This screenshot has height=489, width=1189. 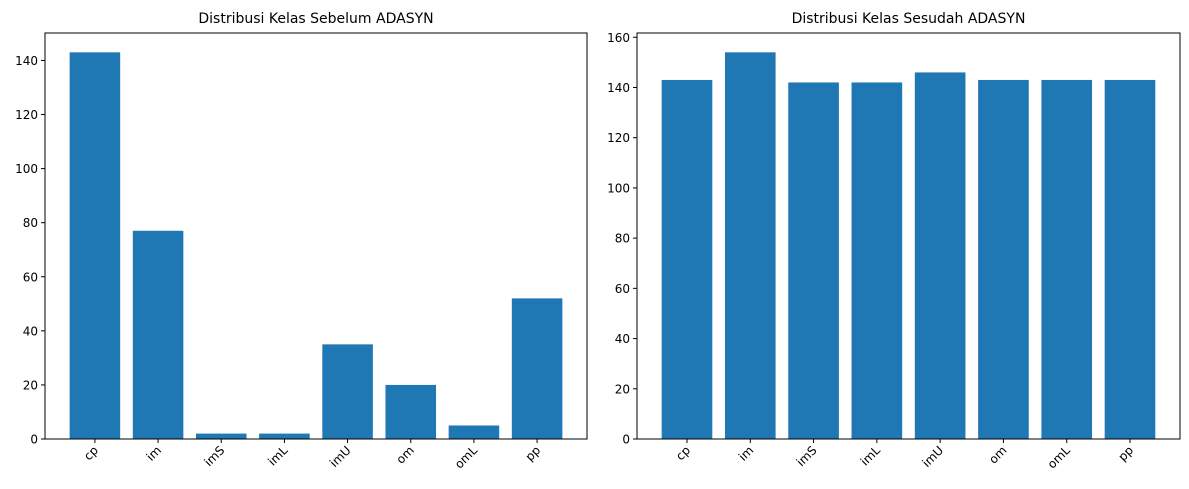 What do you see at coordinates (315, 19) in the screenshot?
I see `chart-title-before: Distribusi Kelas Sebelum ADASYN` at bounding box center [315, 19].